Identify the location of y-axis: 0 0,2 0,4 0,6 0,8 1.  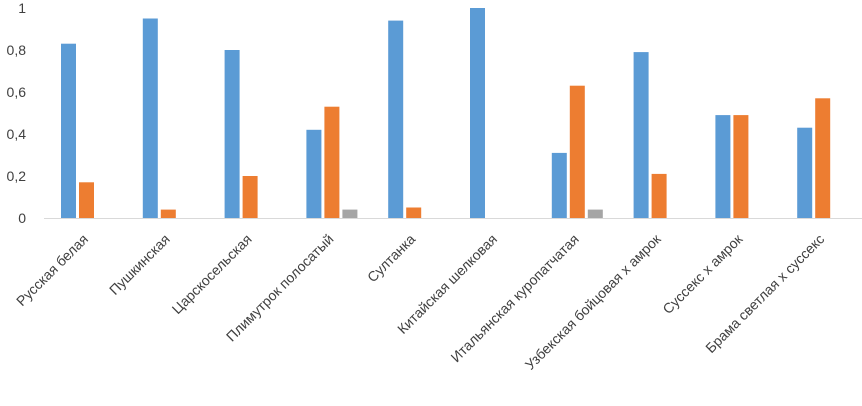
(17, 113).